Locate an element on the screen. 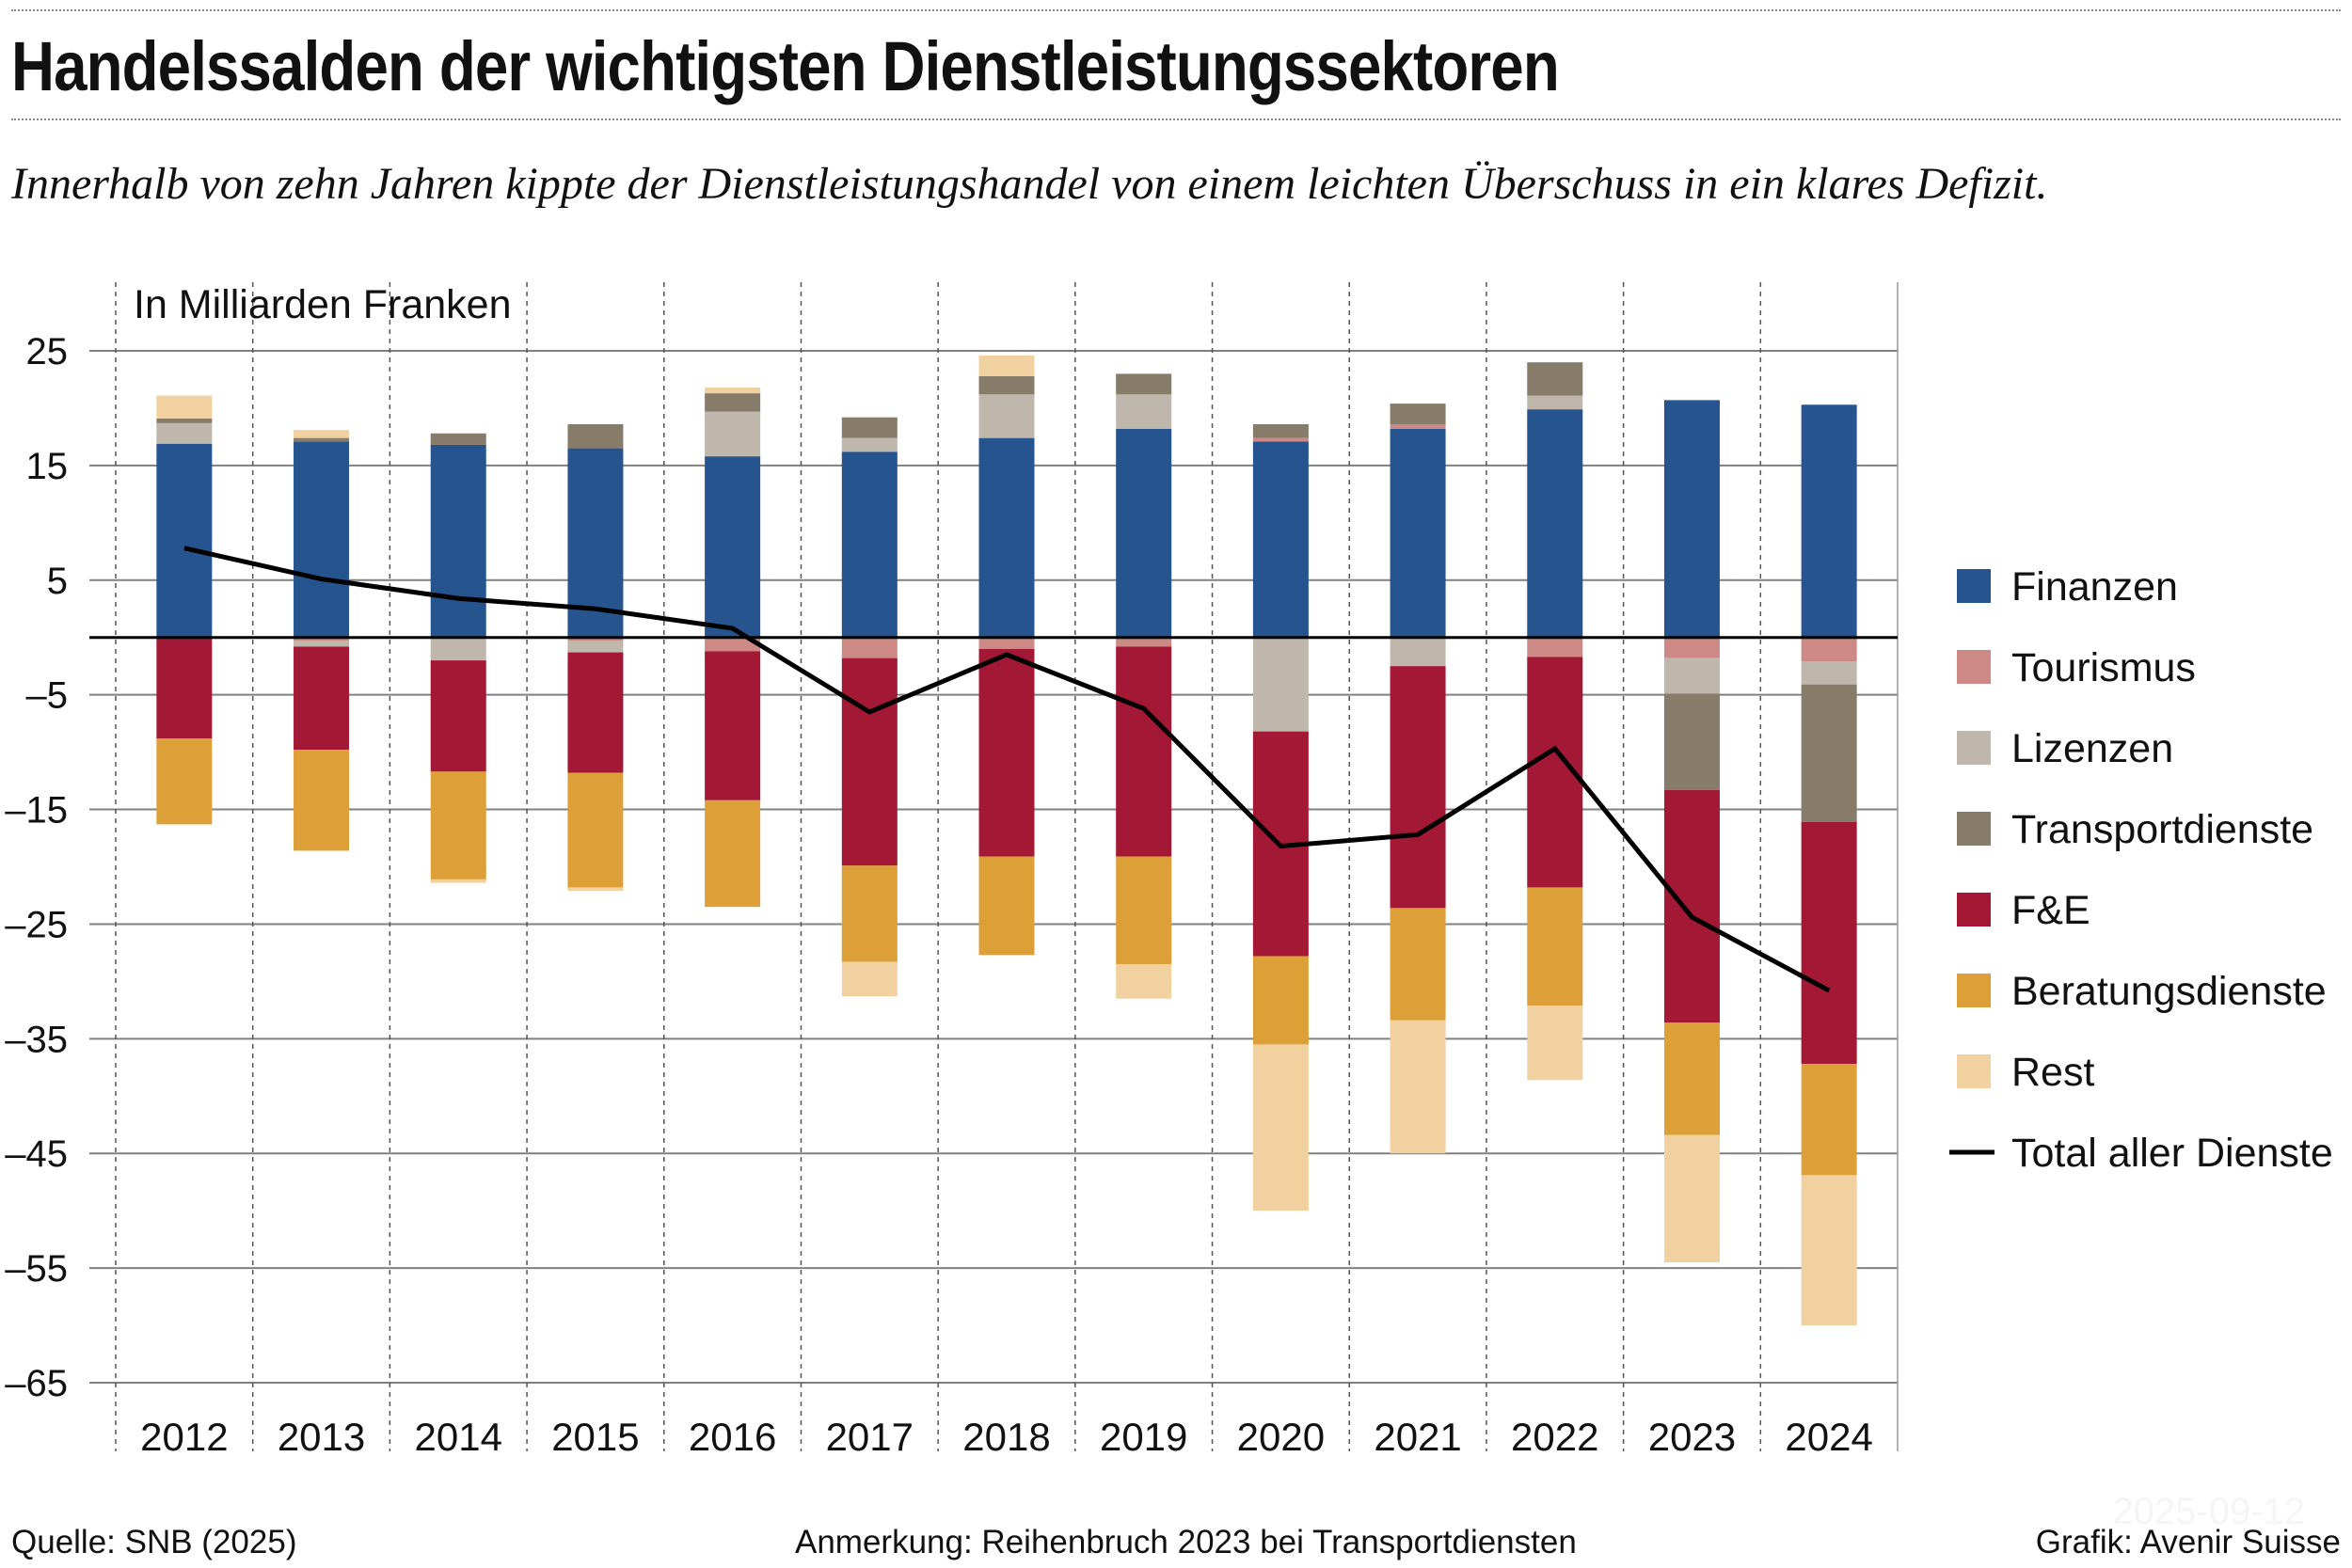 The width and height of the screenshot is (2352, 1568). legend-label: Lizenzen is located at coordinates (2092, 748).